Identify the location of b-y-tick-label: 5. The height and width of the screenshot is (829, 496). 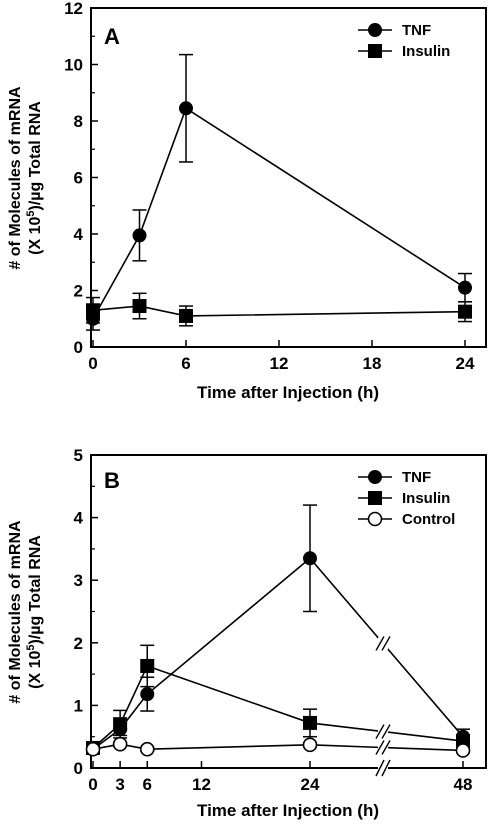
(78, 455).